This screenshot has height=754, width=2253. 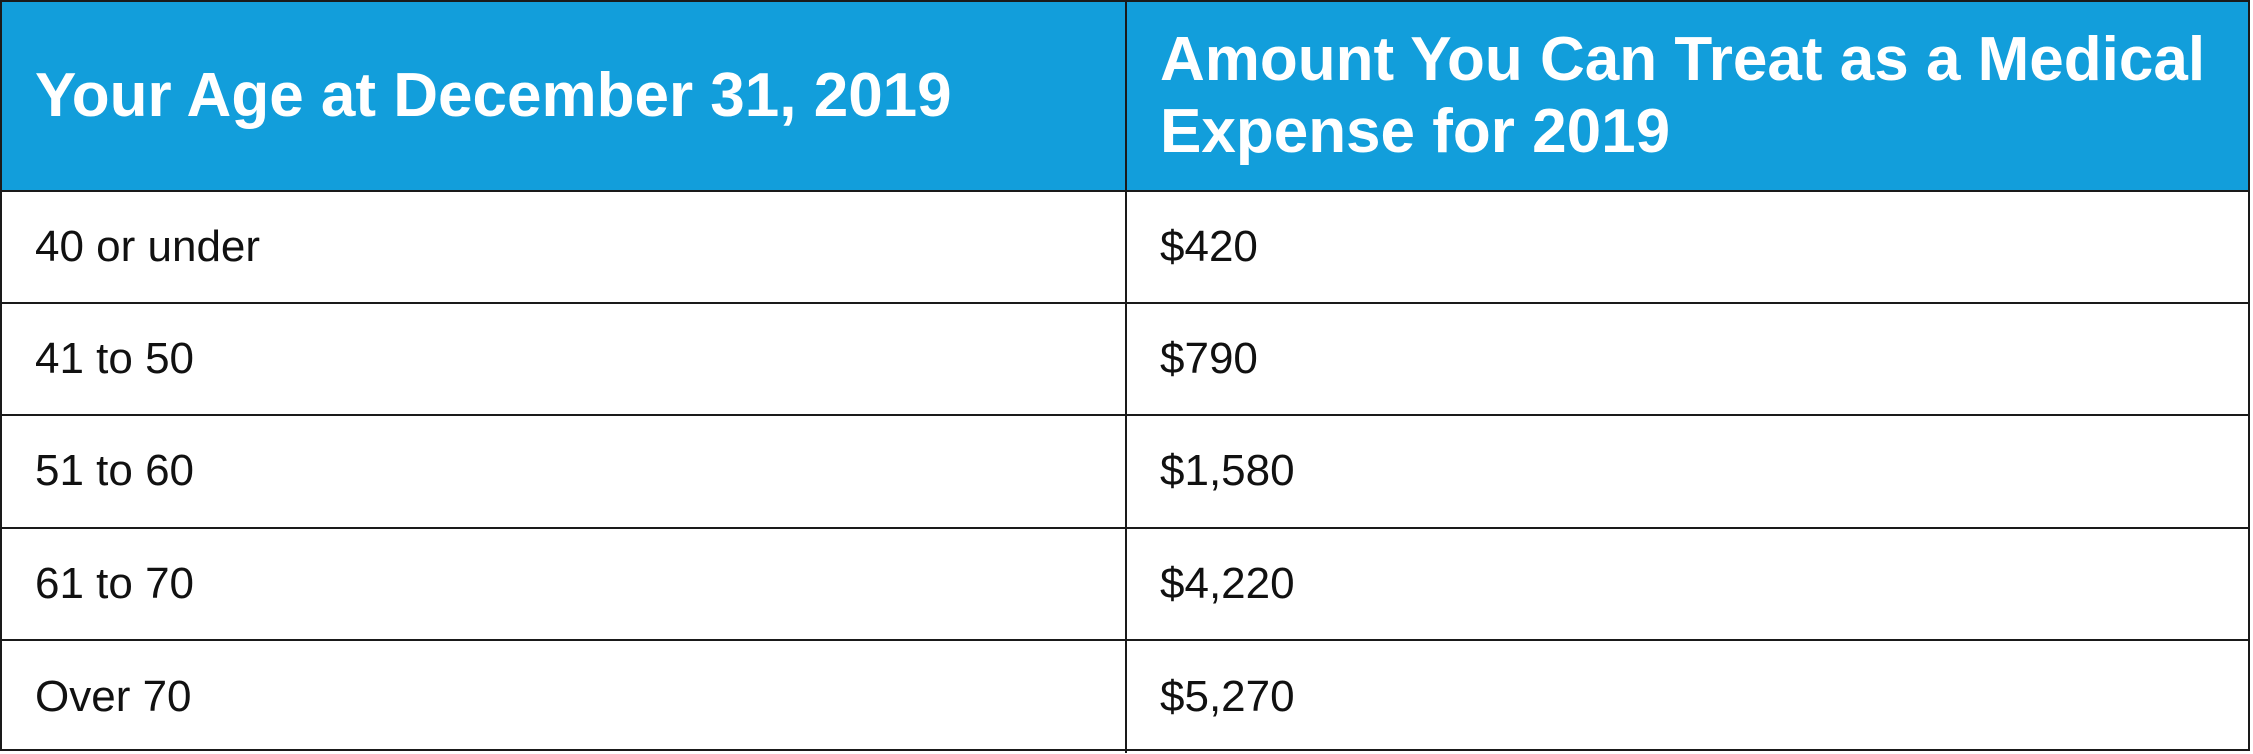 I want to click on table-row: Over 70 $5,270, so click(x=1125, y=696).